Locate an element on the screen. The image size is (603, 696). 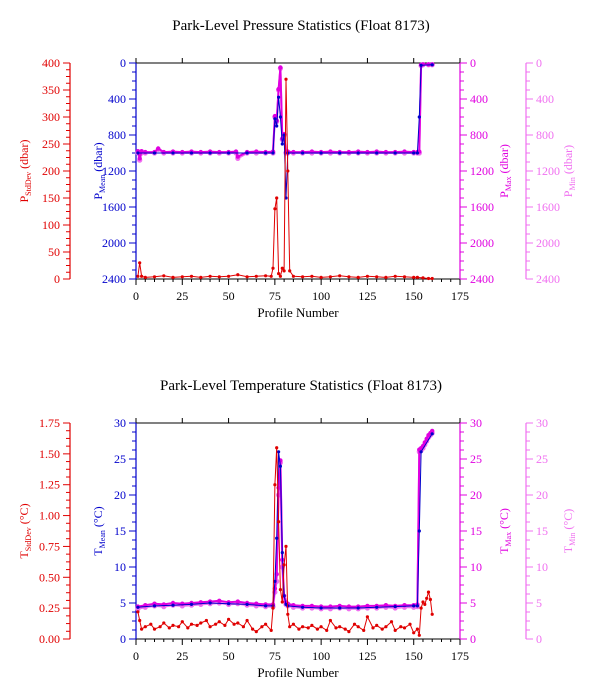
stddev-axis-label-main: P is located at coordinates (24, 199).